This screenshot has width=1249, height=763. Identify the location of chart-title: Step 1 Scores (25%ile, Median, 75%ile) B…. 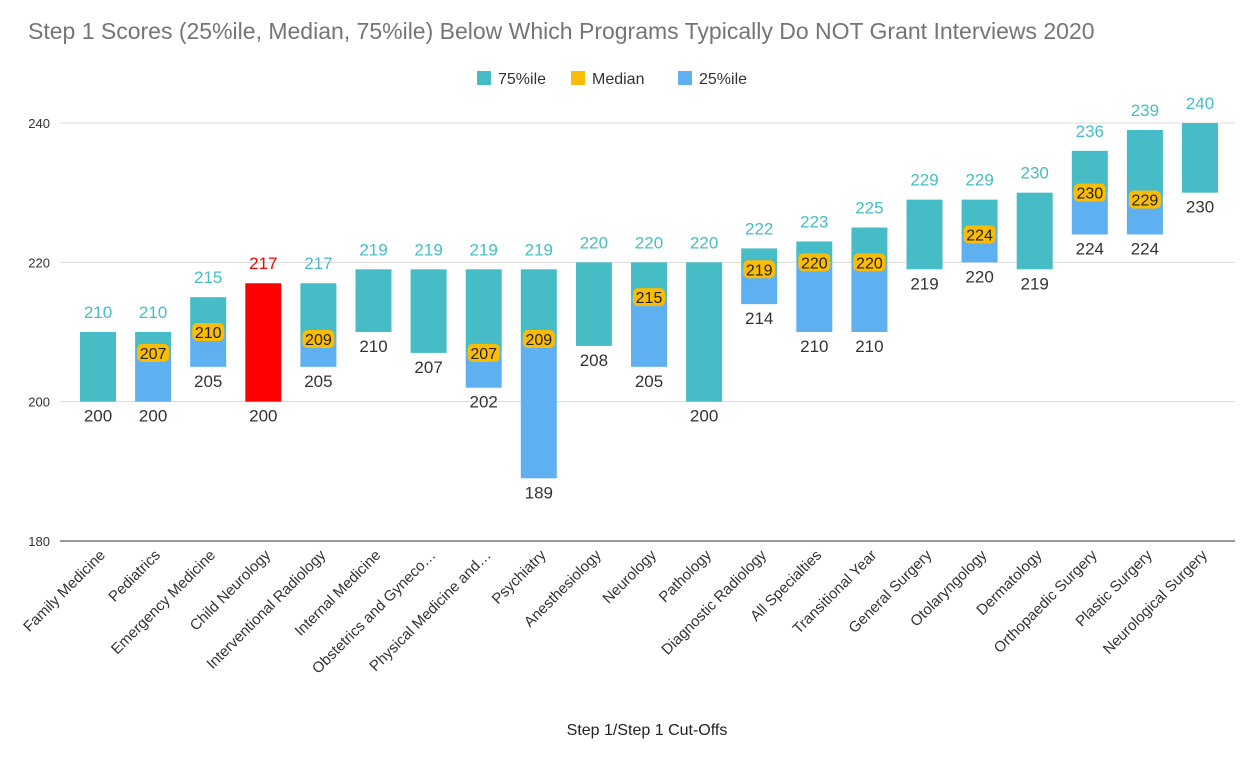
(561, 31).